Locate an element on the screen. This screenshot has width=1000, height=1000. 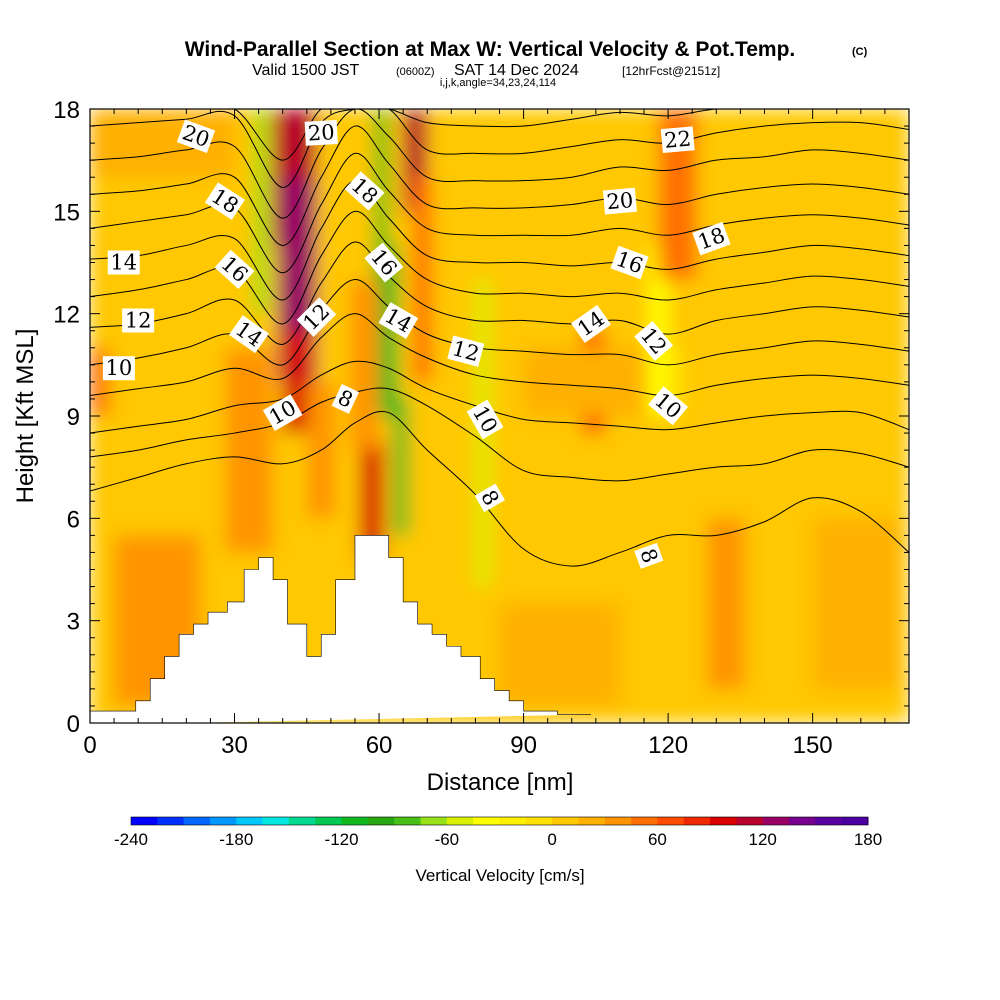
colorbar-tick-label: 180 is located at coordinates (868, 839).